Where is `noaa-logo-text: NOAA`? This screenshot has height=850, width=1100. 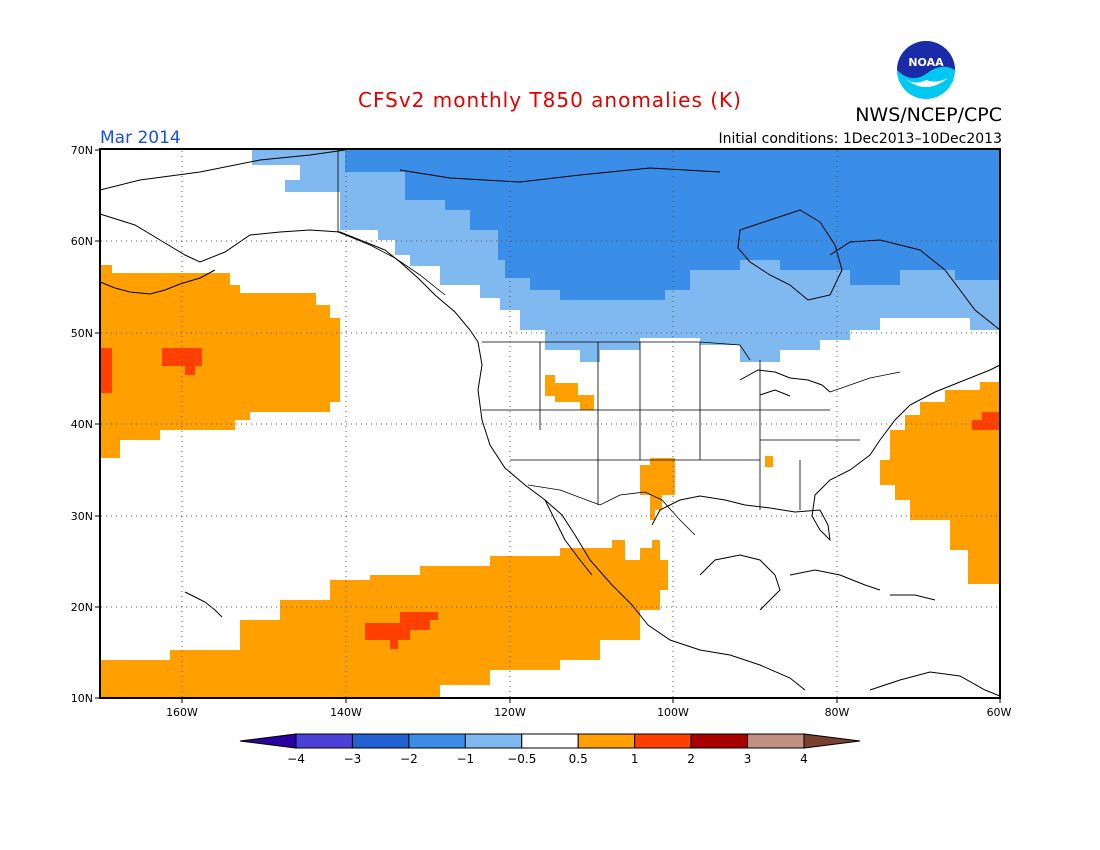 noaa-logo-text: NOAA is located at coordinates (926, 62).